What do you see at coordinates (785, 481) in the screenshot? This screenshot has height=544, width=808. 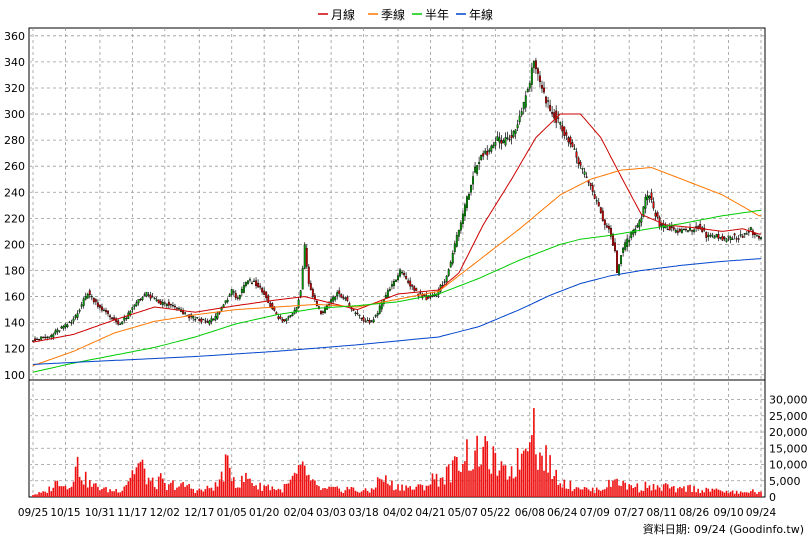 I see `volume-tick-label: 5,000` at bounding box center [785, 481].